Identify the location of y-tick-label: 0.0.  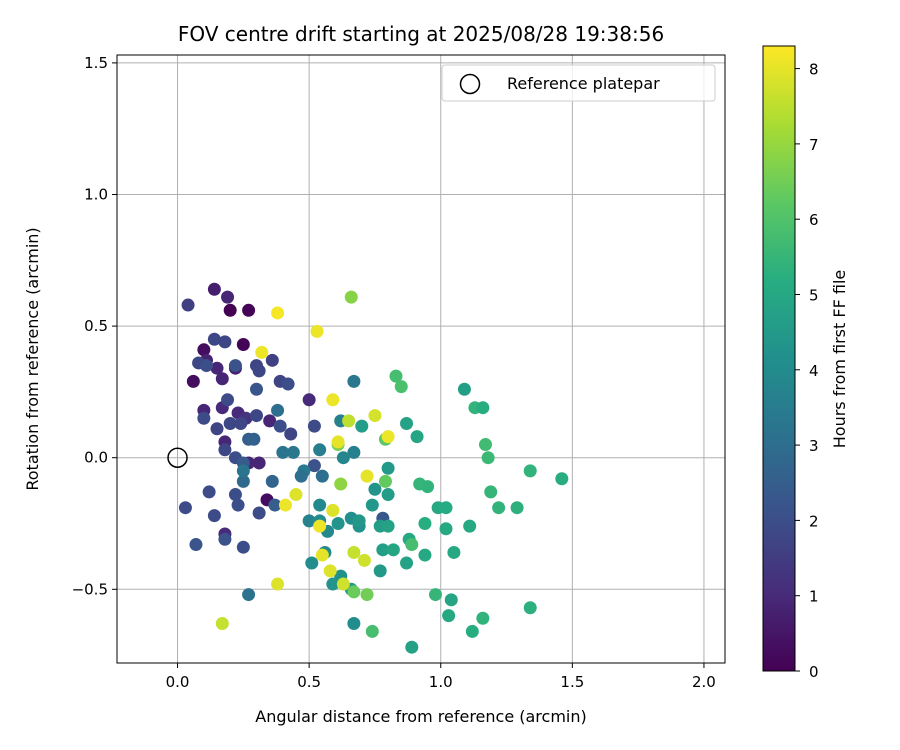
(96, 458).